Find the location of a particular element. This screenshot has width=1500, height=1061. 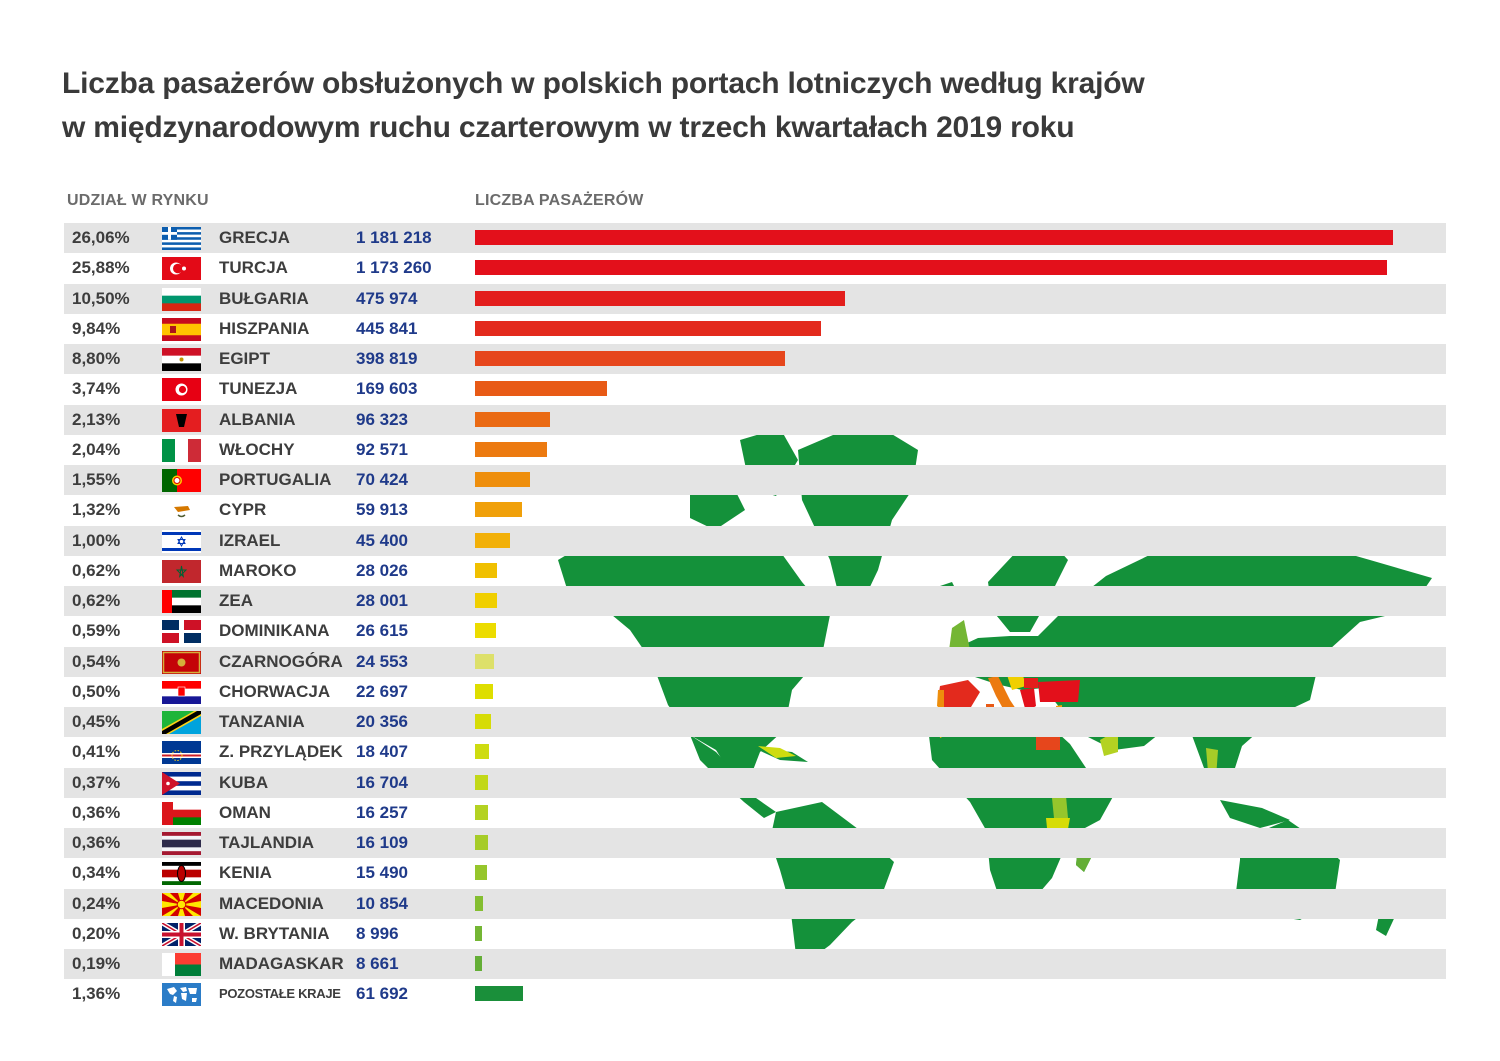

bar-hr is located at coordinates (484, 691).